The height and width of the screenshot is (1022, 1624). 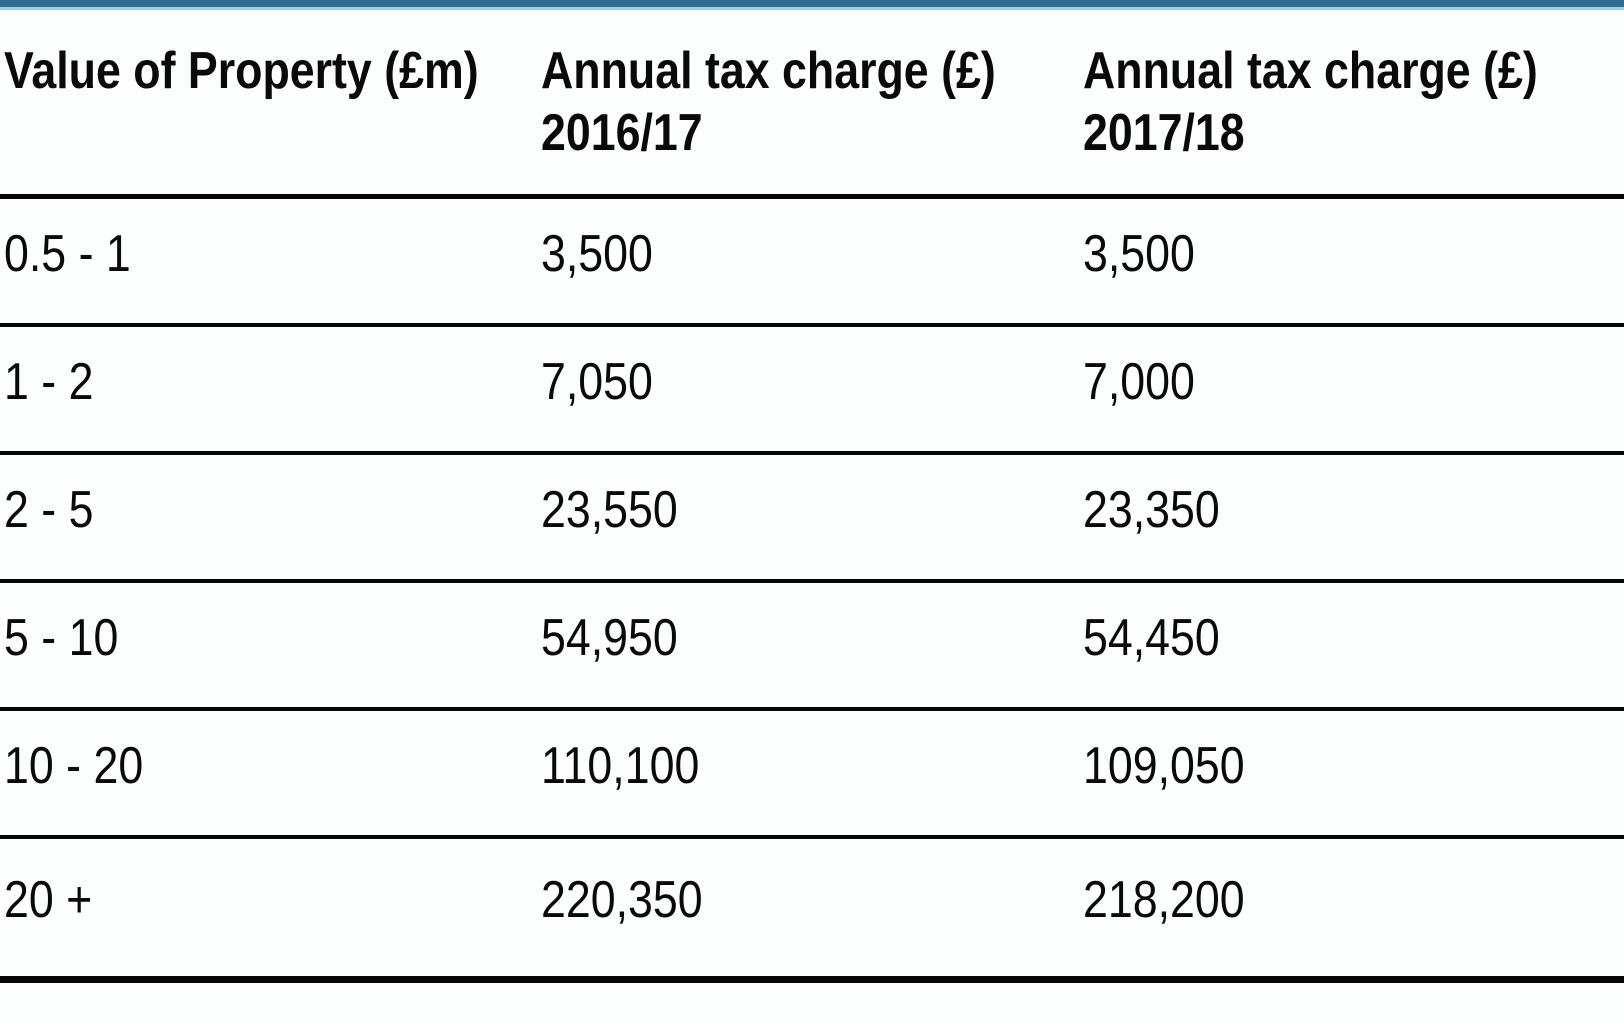 What do you see at coordinates (620, 765) in the screenshot?
I see `tax-2016-17-cell: 110,100` at bounding box center [620, 765].